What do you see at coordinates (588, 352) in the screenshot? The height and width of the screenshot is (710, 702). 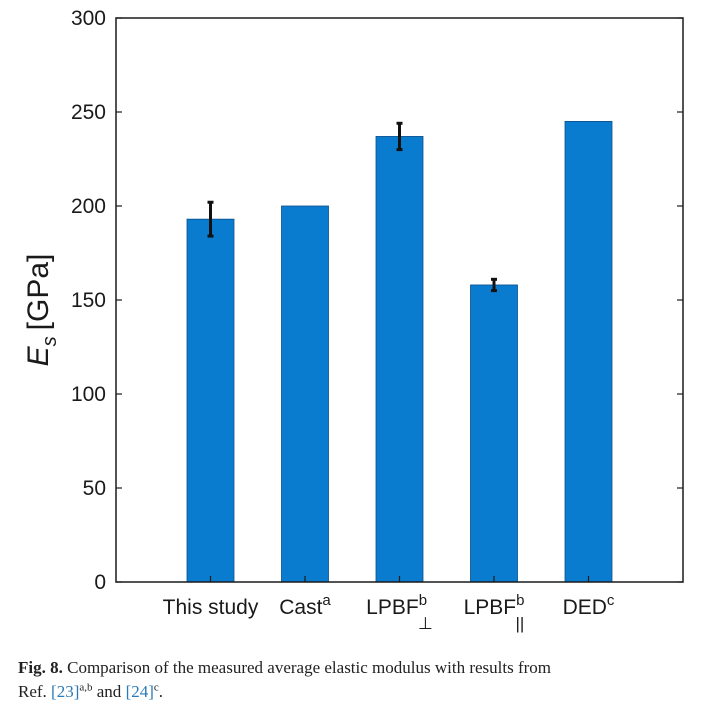 I see `bar-ded` at bounding box center [588, 352].